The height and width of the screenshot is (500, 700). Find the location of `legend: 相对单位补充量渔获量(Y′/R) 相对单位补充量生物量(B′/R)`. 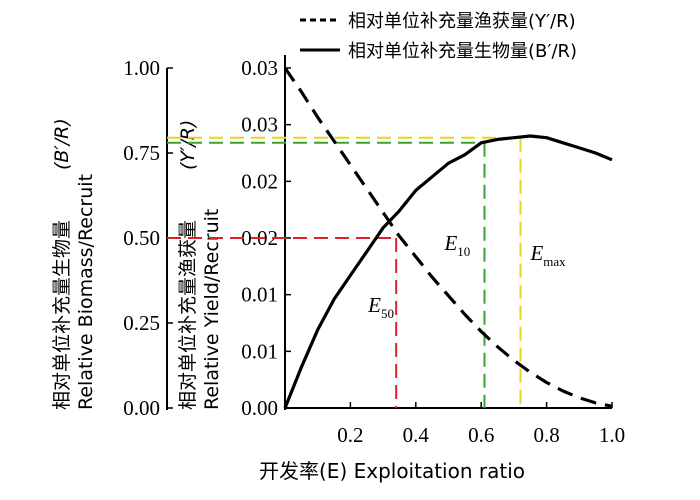

legend: 相对单位补充量渔获量(Y′/R) 相对单位补充量生物量(B′/R) is located at coordinates (438, 36).